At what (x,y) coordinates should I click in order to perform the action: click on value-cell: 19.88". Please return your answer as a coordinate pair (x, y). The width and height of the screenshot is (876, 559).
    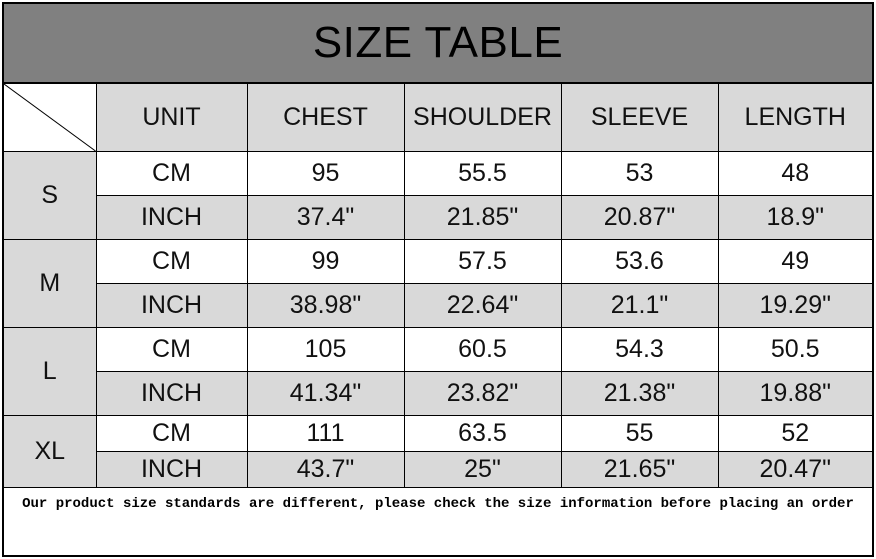
    Looking at the image, I should click on (794, 393).